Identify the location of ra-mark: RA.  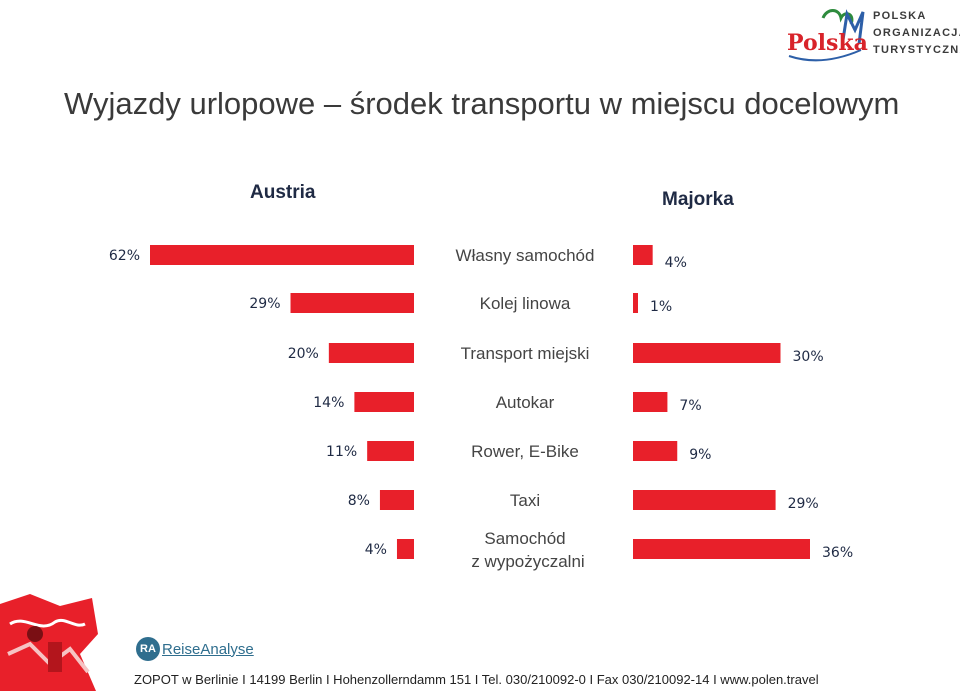
(148, 649).